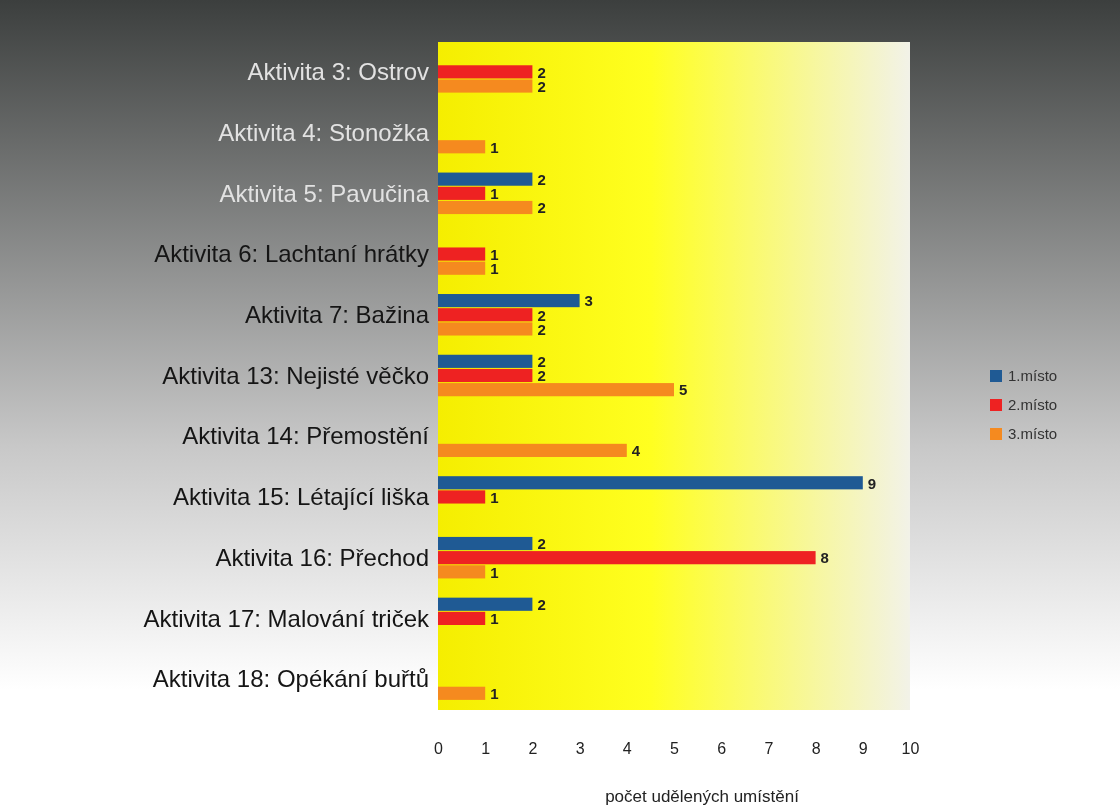 The width and height of the screenshot is (1120, 812). I want to click on legend-label: 1.místo, so click(1033, 376).